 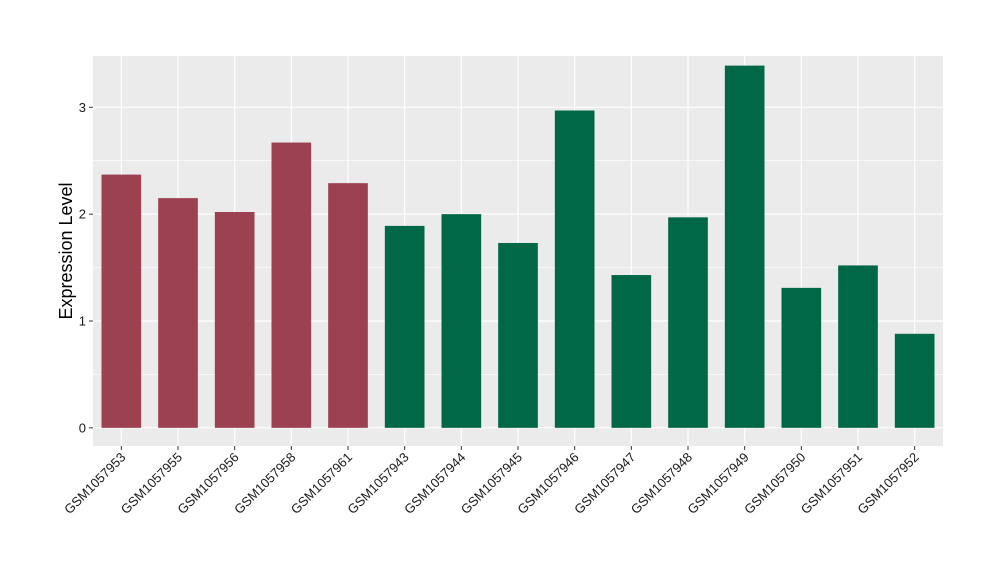 I want to click on y-tick-label: 3, so click(x=82, y=107).